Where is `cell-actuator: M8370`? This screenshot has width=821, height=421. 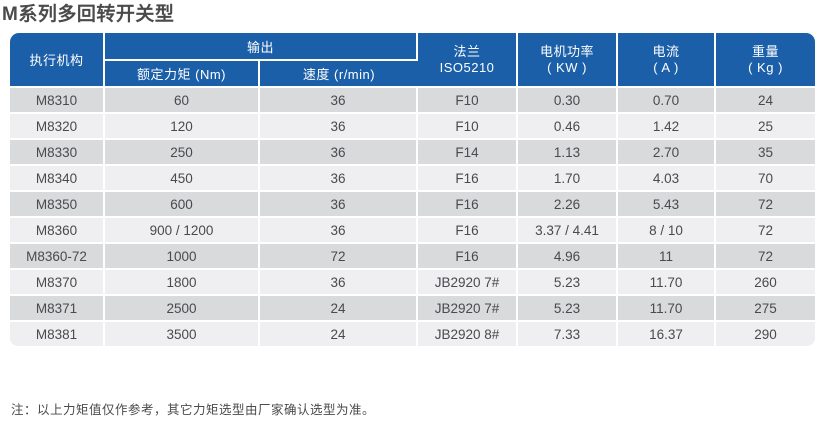
cell-actuator: M8370 is located at coordinates (57, 283).